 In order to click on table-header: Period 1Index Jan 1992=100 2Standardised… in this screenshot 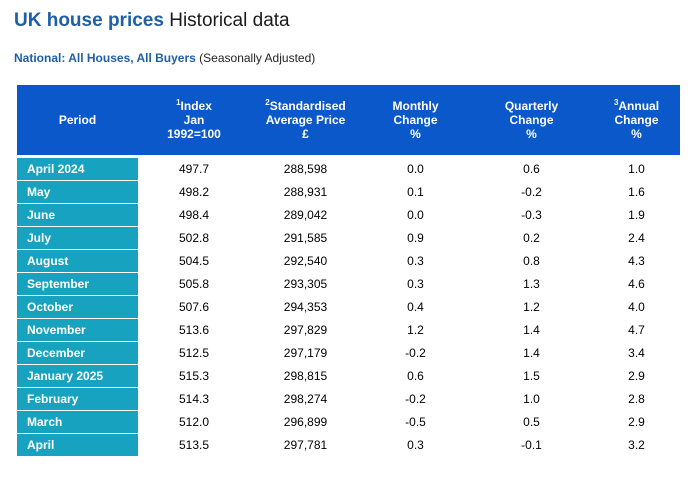, I will do `click(348, 121)`.